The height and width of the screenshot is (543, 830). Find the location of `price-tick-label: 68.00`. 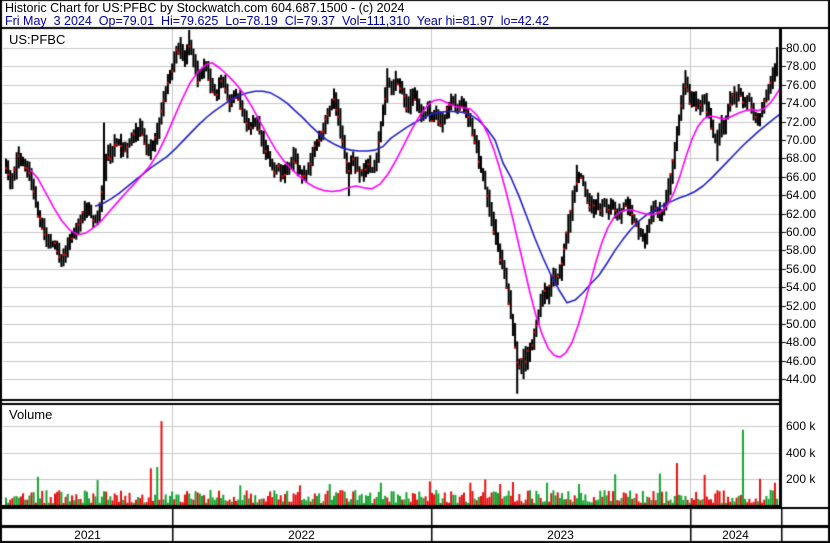

price-tick-label: 68.00 is located at coordinates (801, 158).